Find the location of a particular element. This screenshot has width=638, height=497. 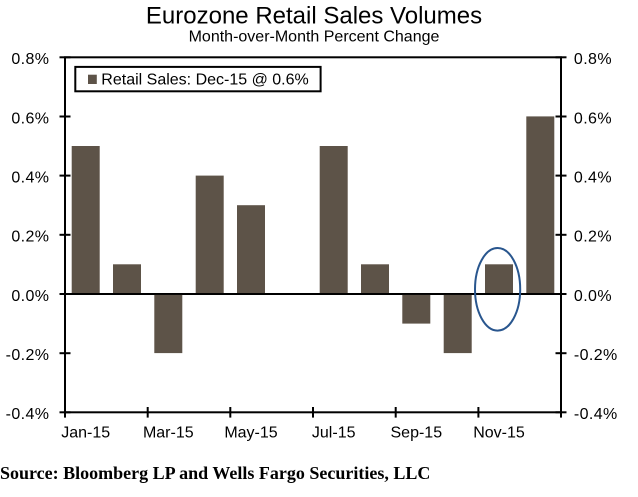

svg-text: Retail Sales: Dec-15 @ 0.6% is located at coordinates (204, 80).